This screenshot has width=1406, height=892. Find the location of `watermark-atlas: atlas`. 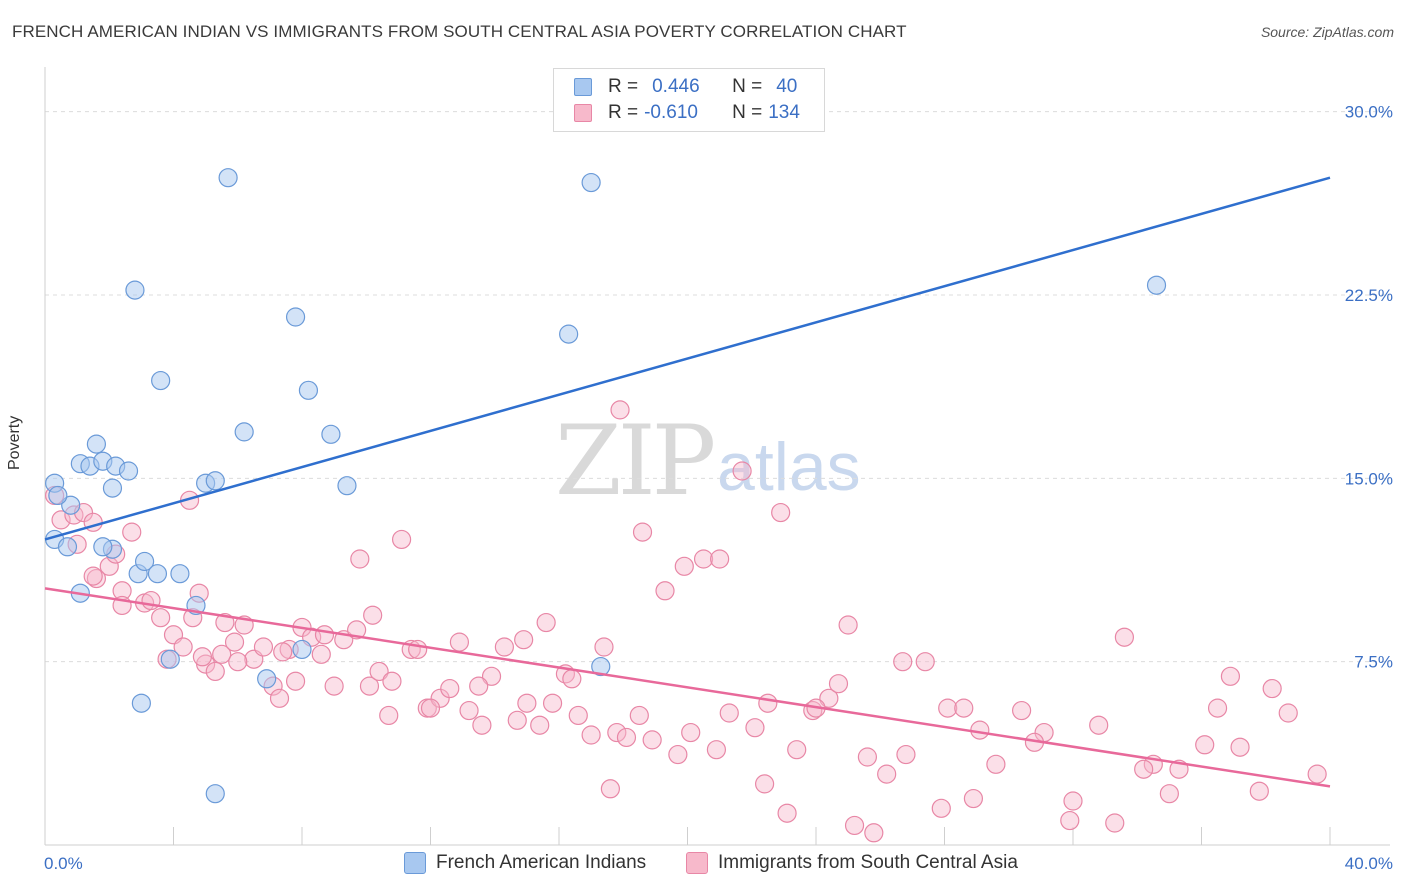

watermark-atlas: atlas is located at coordinates (789, 467).